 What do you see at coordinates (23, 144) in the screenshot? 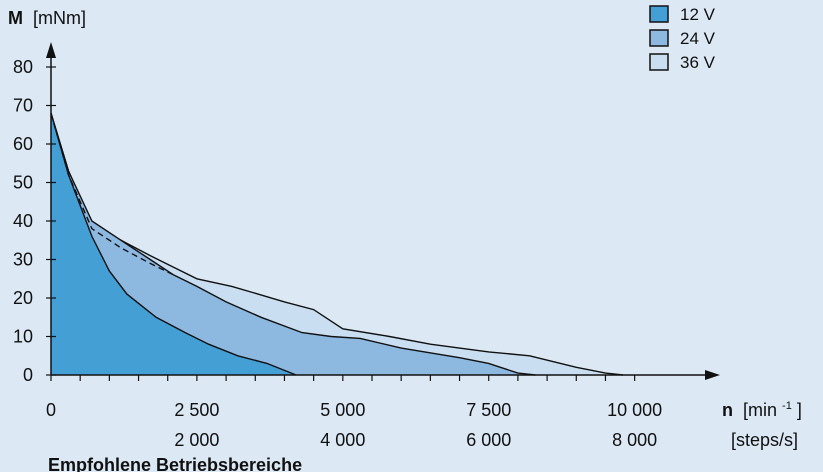
I see `y-tick-label: 60` at bounding box center [23, 144].